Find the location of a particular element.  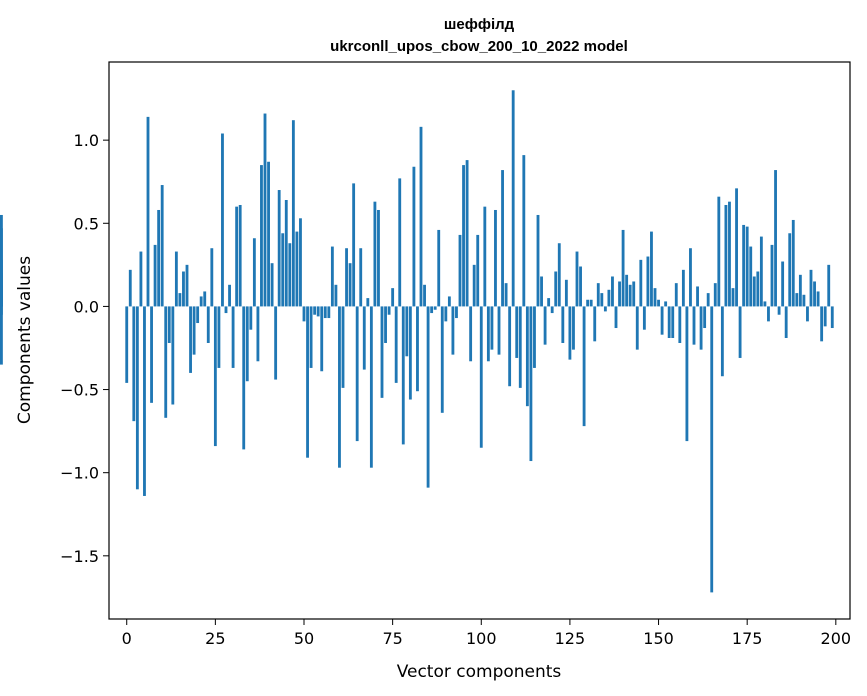

x-tick-label: 75 is located at coordinates (392, 638).